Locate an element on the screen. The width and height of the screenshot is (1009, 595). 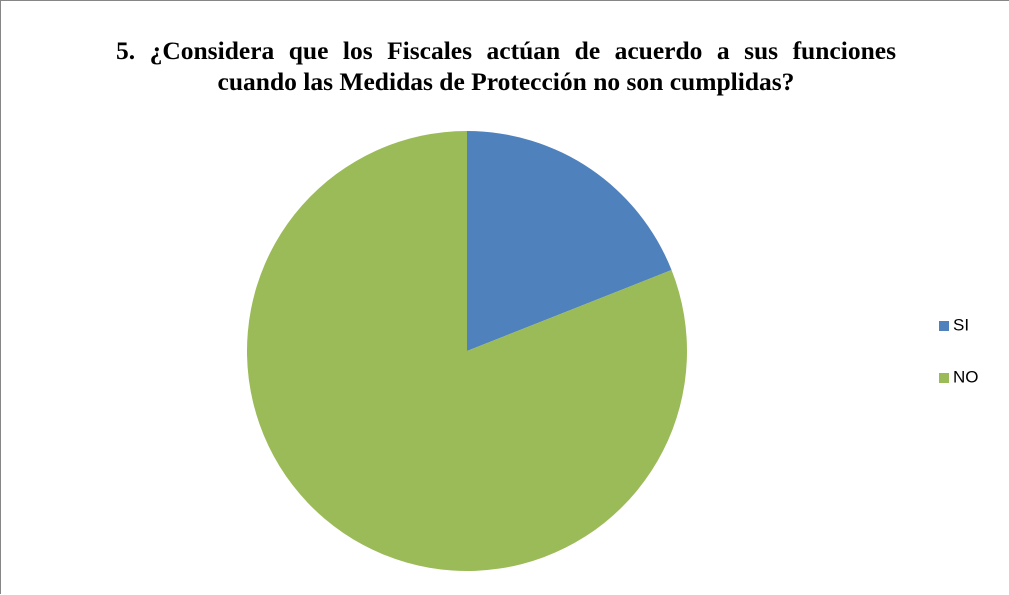
pie-slice is located at coordinates (569, 241).